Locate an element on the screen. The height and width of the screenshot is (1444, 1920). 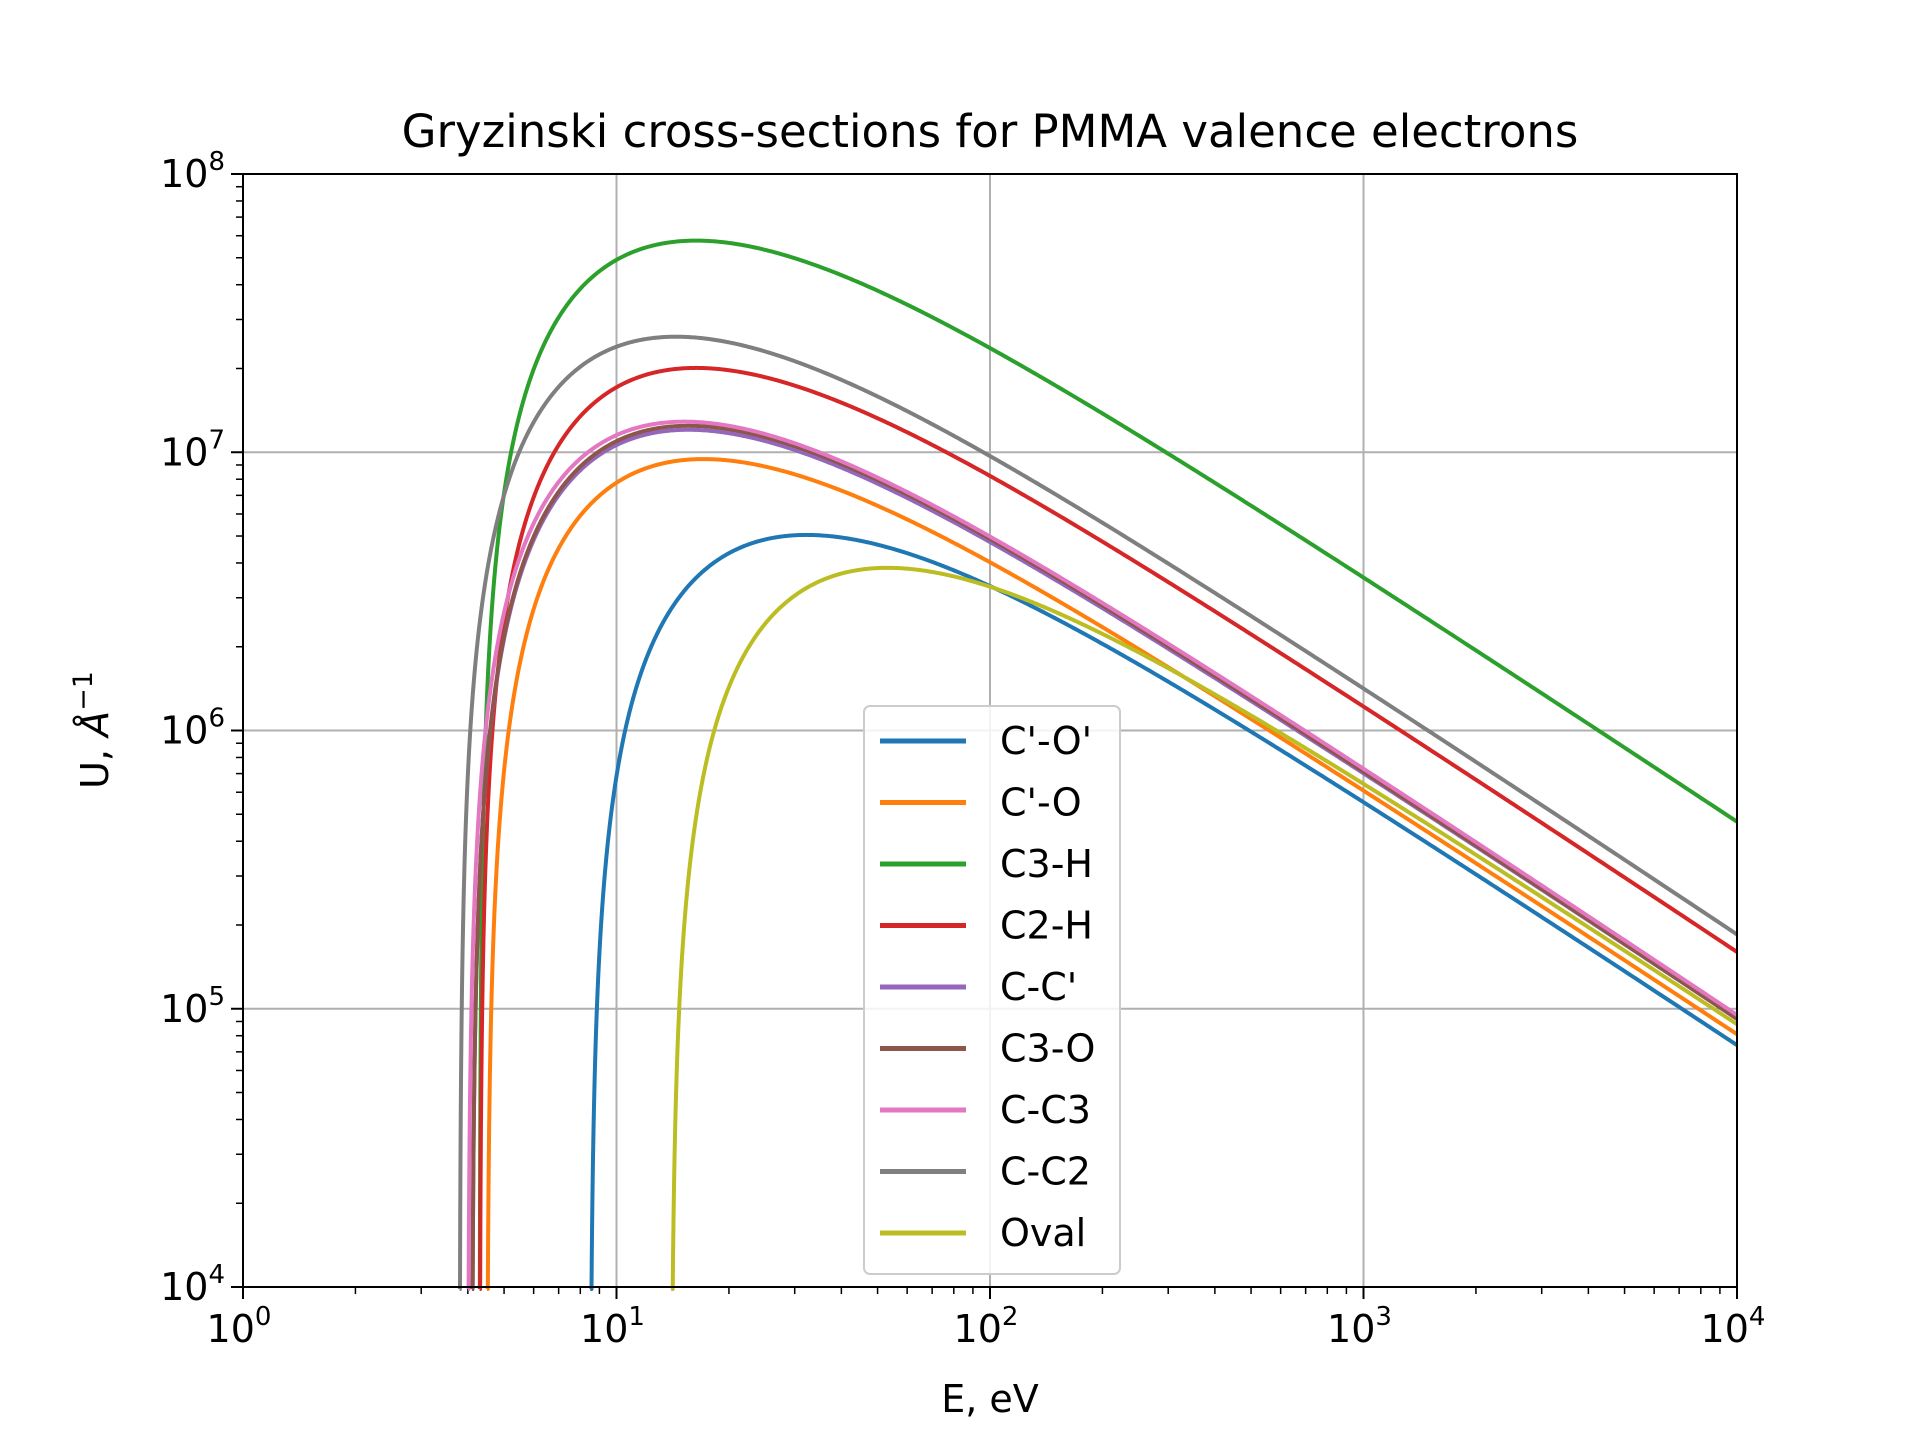
legend-label: C-C2 is located at coordinates (1045, 1172).